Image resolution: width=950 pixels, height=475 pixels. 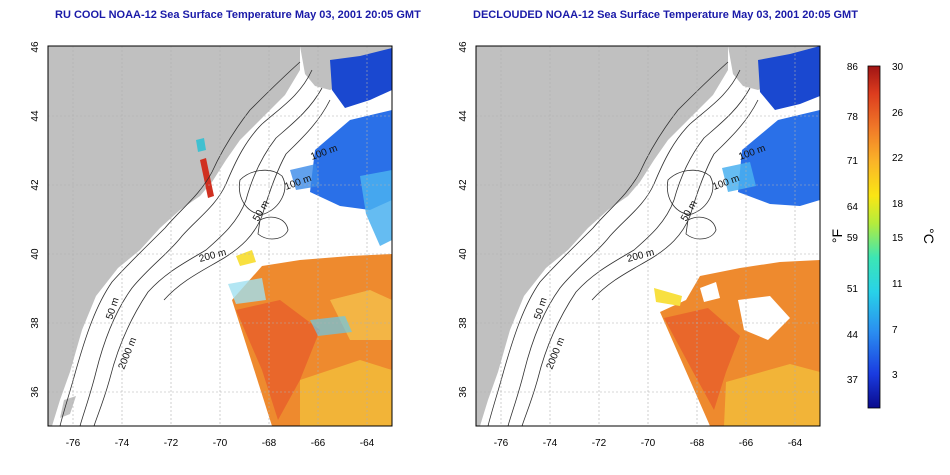 What do you see at coordinates (779, 158) in the screenshot?
I see `cold-water-region` at bounding box center [779, 158].